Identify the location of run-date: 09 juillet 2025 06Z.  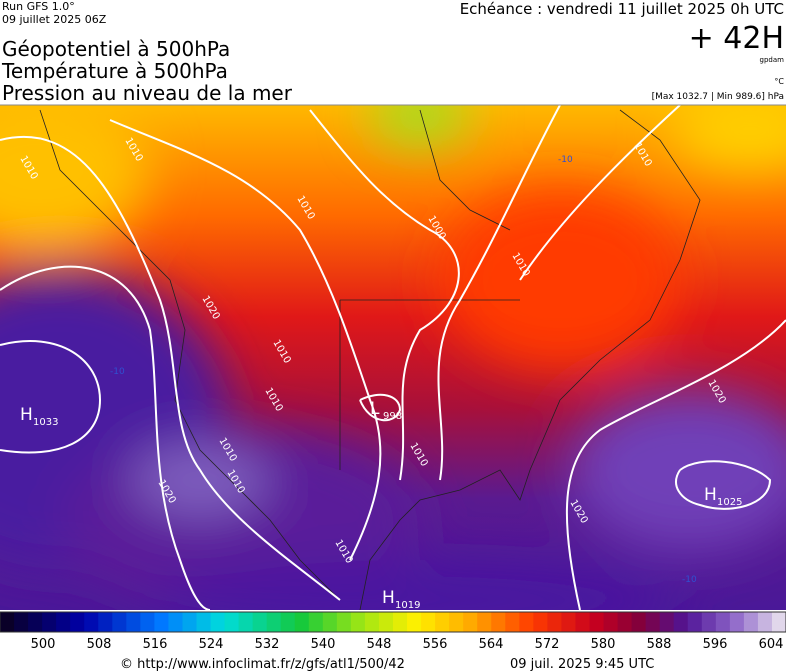
(54, 19).